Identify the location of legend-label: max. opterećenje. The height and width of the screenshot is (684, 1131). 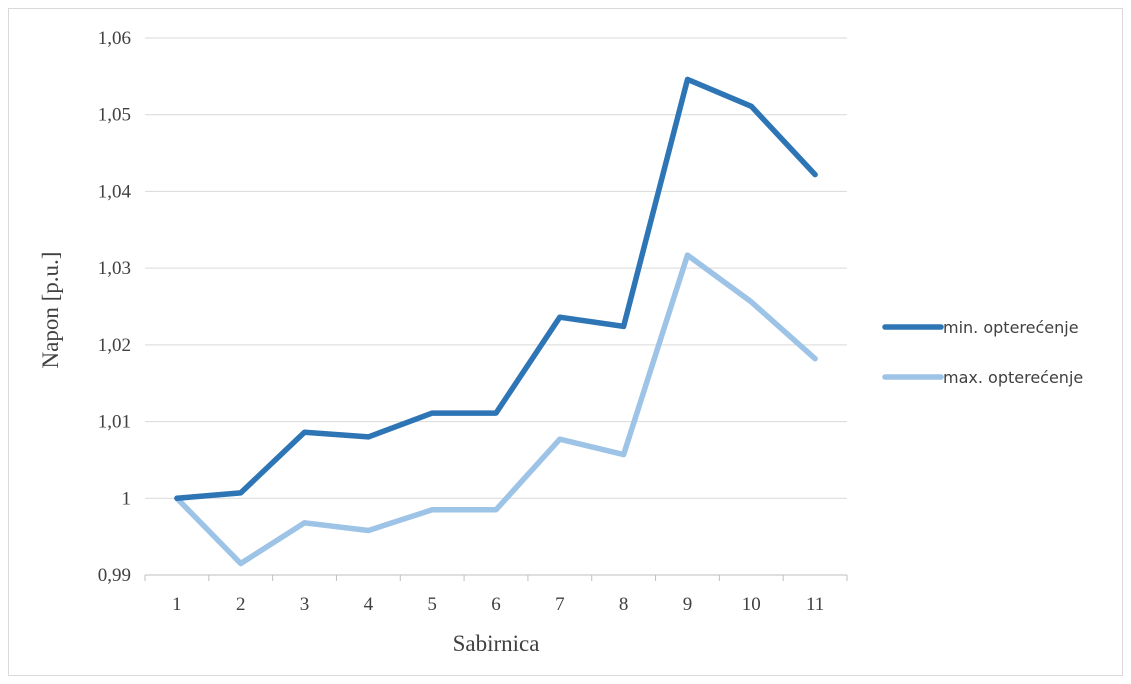
(1013, 377).